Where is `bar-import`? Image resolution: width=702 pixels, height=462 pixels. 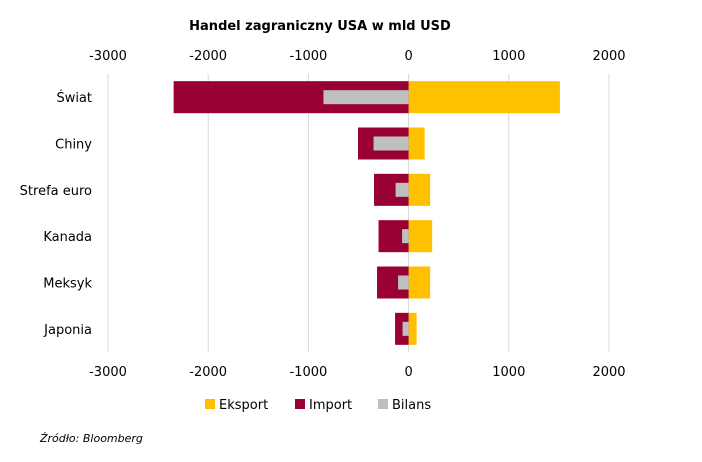 bar-import is located at coordinates (402, 328).